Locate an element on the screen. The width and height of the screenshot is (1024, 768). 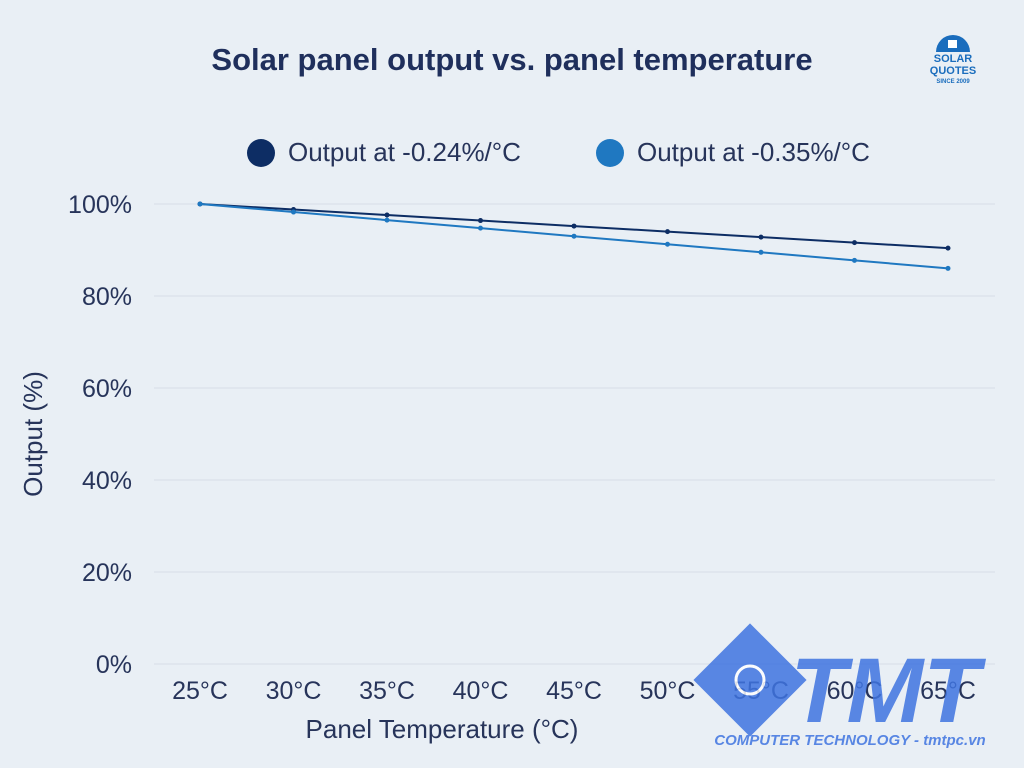
y-tick-label: 80% is located at coordinates (107, 297).